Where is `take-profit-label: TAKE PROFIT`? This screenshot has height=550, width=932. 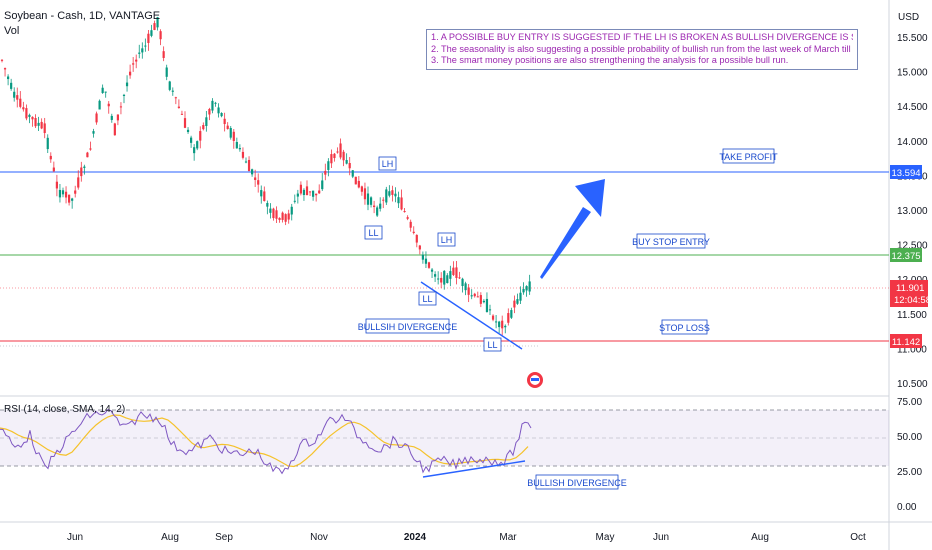
take-profit-label: TAKE PROFIT is located at coordinates (748, 157).